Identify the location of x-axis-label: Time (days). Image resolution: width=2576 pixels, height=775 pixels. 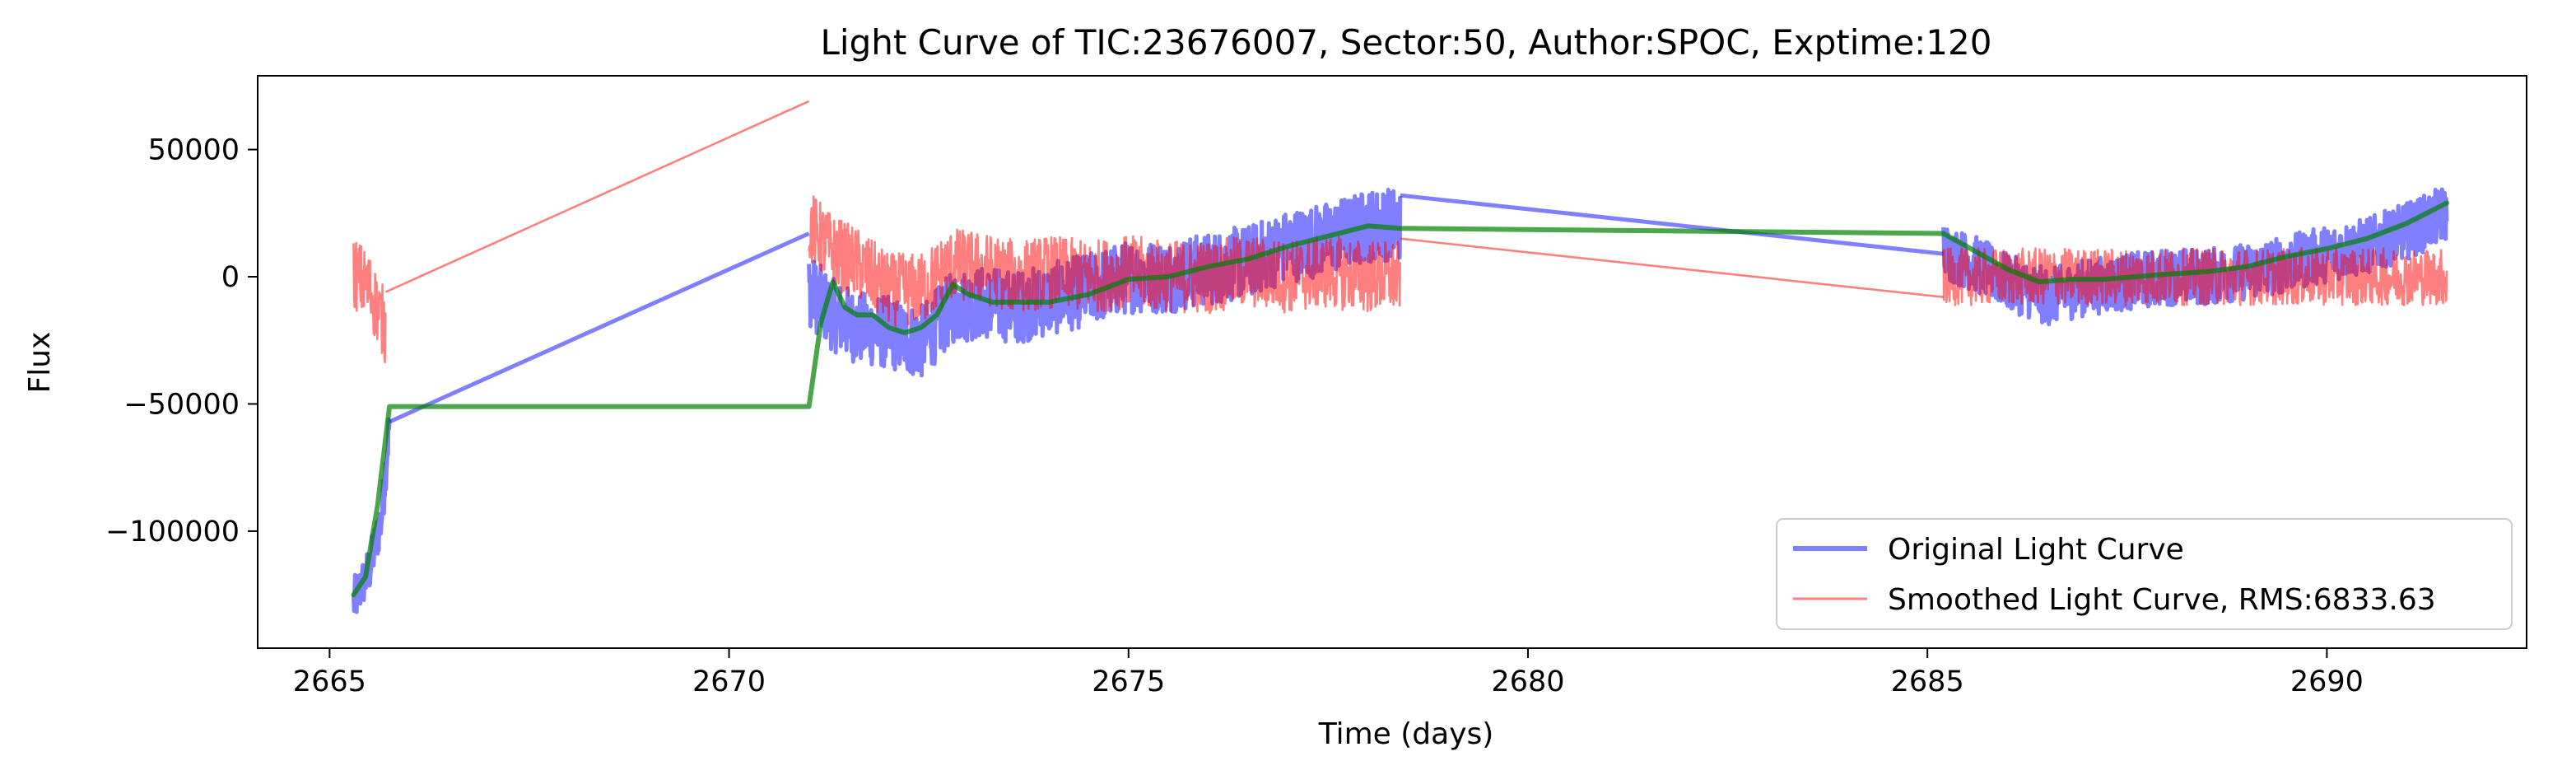
(1406, 734).